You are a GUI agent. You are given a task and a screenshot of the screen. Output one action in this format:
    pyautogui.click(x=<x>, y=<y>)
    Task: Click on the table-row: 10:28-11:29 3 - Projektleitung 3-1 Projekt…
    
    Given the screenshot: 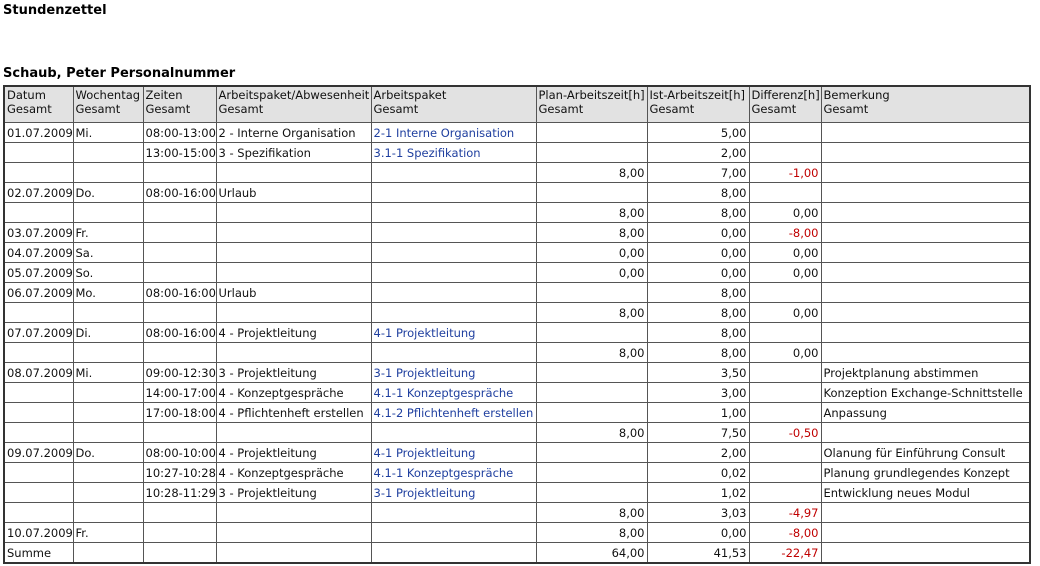 What is the action you would take?
    pyautogui.click(x=517, y=492)
    